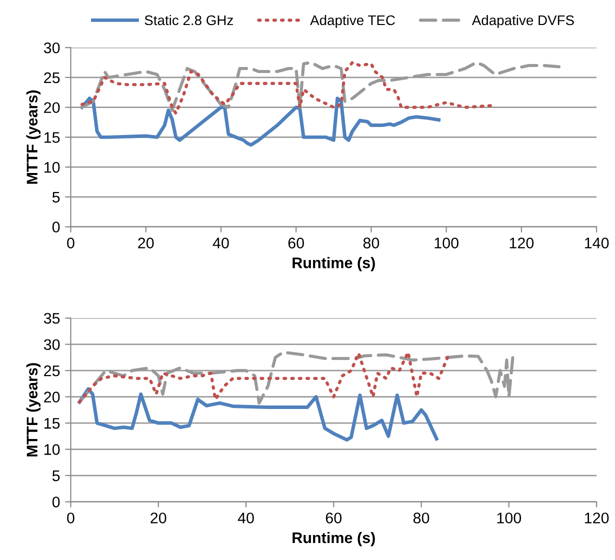 The image size is (615, 560). What do you see at coordinates (523, 21) in the screenshot?
I see `legend-label: Adapative DVFS` at bounding box center [523, 21].